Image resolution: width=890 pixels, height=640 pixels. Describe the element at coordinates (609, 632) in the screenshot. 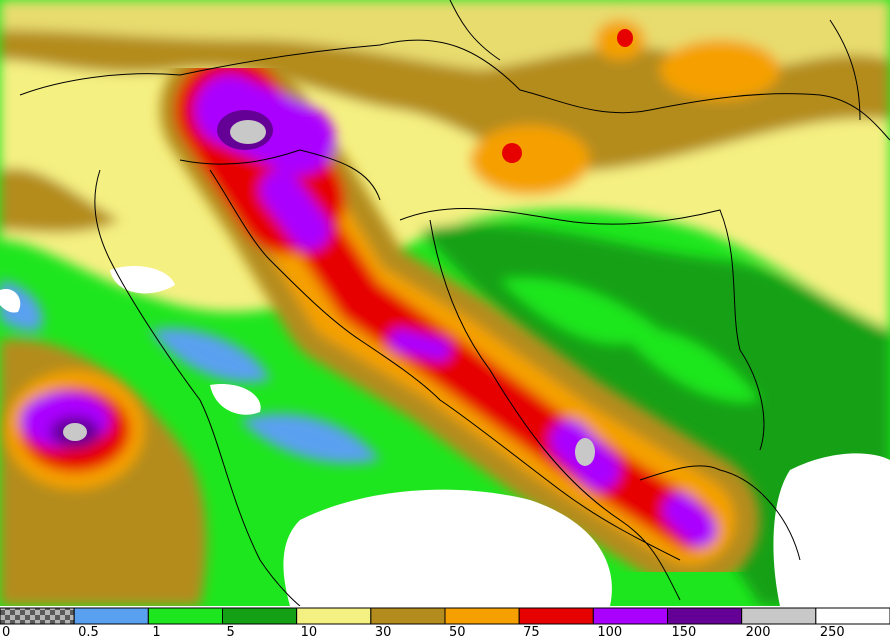

I see `legend-label: 100` at that location.